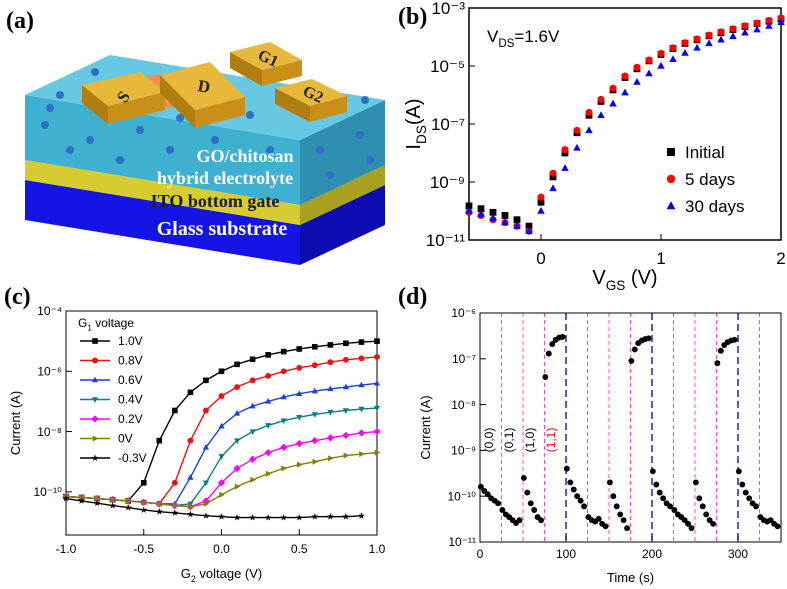 This screenshot has width=787, height=589. What do you see at coordinates (462, 542) in the screenshot?
I see `y-tick-label: 10⁻¹¹` at bounding box center [462, 542].